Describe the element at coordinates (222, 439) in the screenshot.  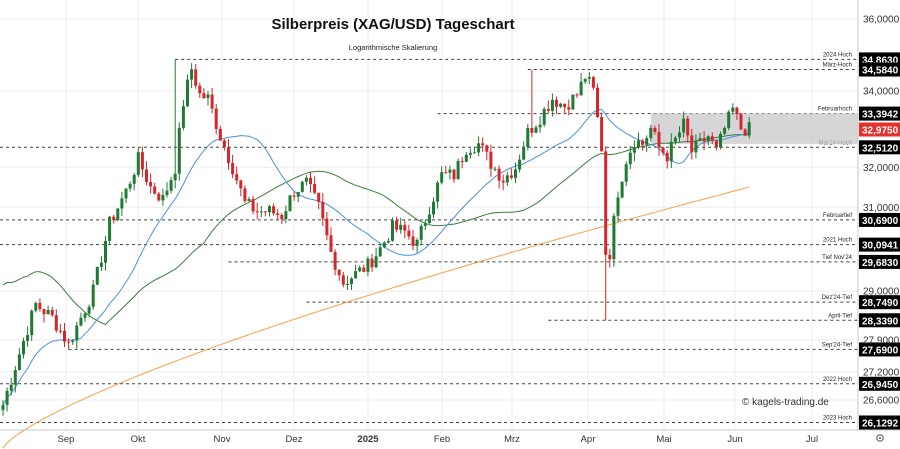
I see `x-tick-label: Nov` at that location.